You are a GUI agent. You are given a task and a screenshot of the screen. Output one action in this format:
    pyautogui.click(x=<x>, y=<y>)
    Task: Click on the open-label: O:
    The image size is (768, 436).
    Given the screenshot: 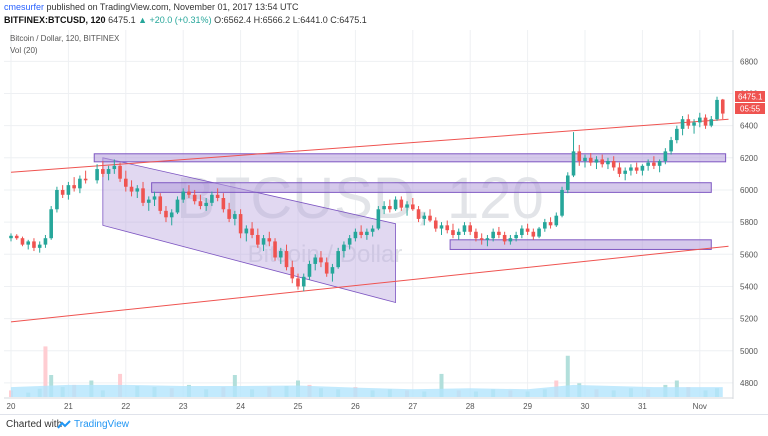 What is the action you would take?
    pyautogui.click(x=219, y=20)
    